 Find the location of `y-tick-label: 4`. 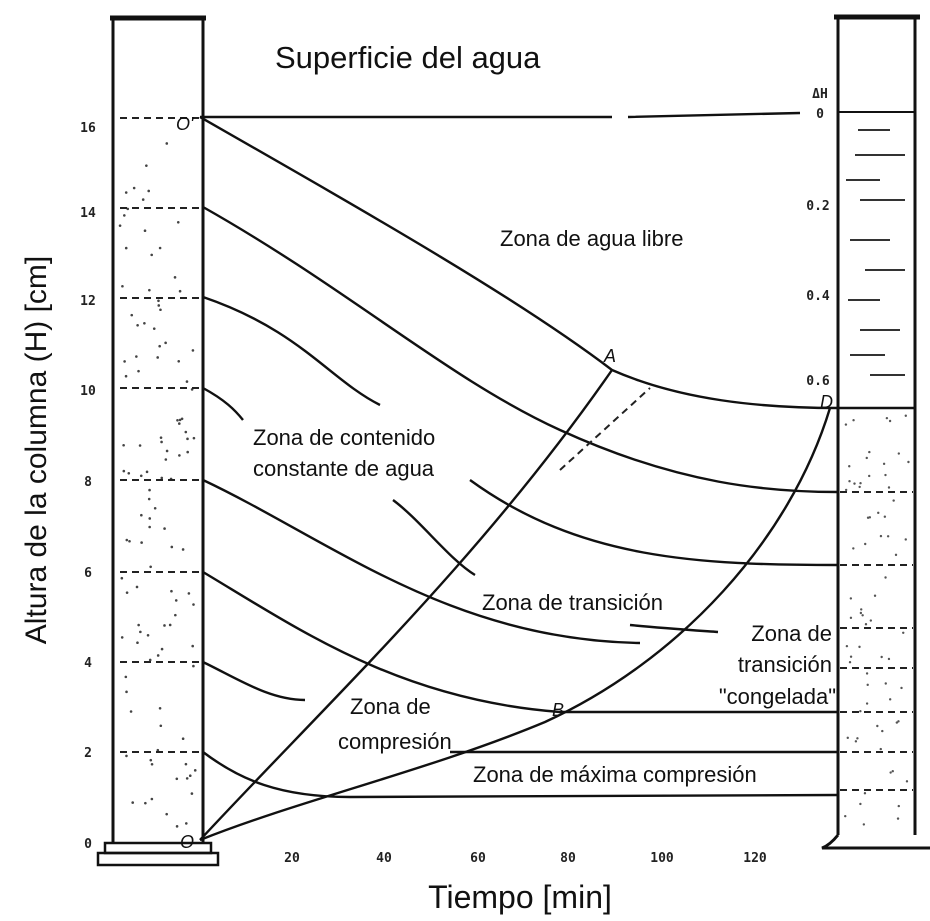

y-tick-label: 4 is located at coordinates (88, 663).